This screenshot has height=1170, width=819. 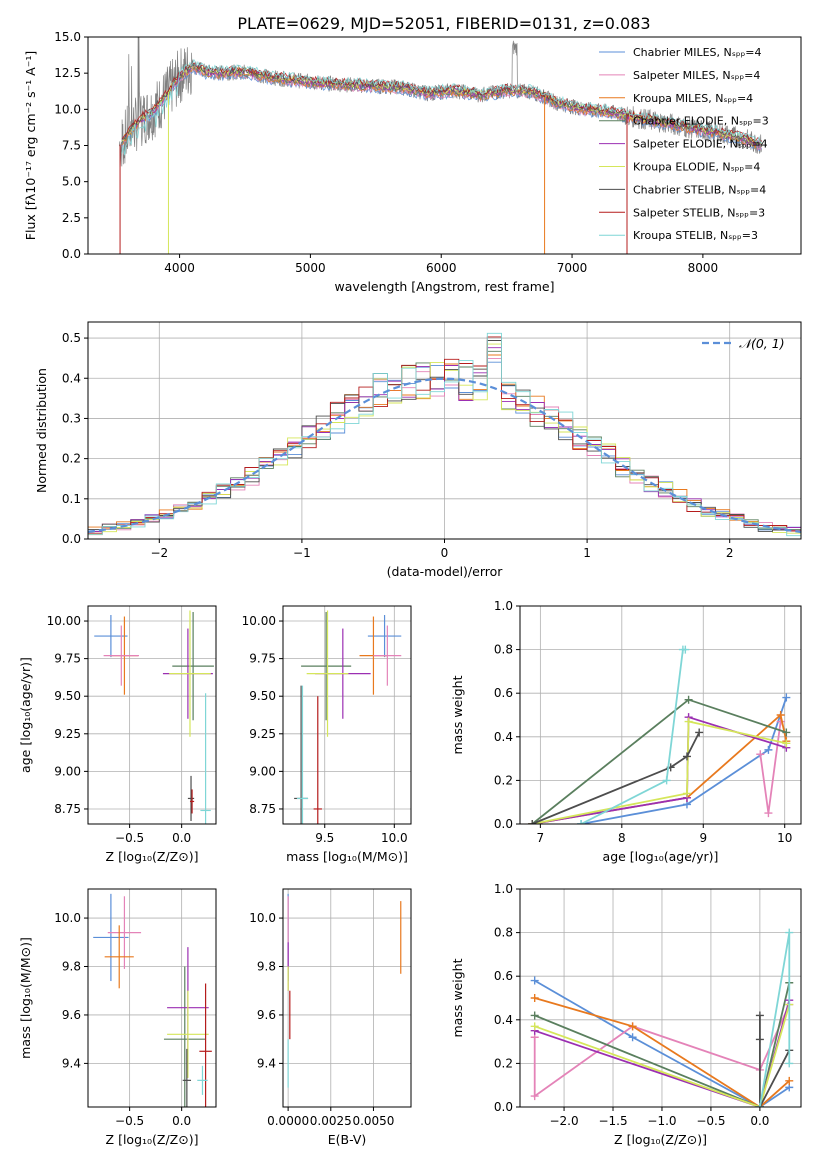 What do you see at coordinates (541, 838) in the screenshot?
I see `x-tick-label: 7` at bounding box center [541, 838].